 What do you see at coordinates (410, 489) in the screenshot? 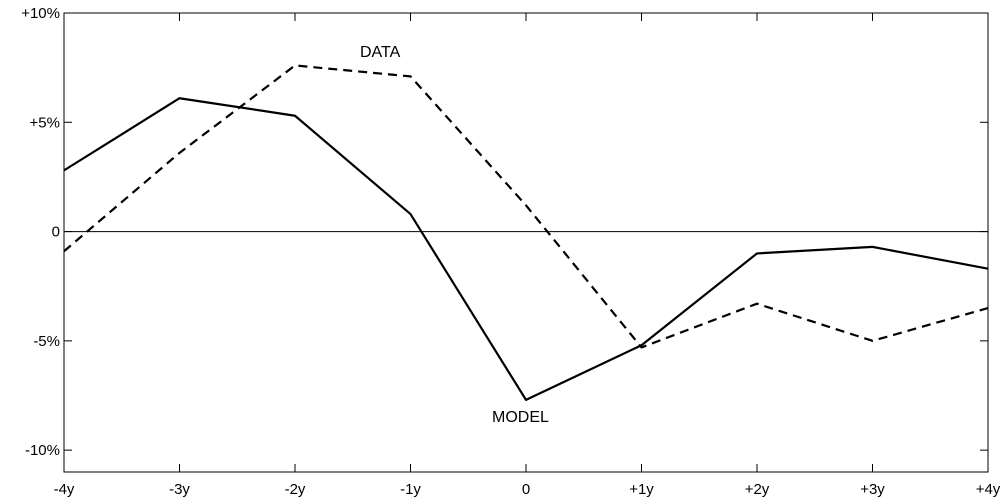
I see `x-tick-label: -1y` at bounding box center [410, 489].